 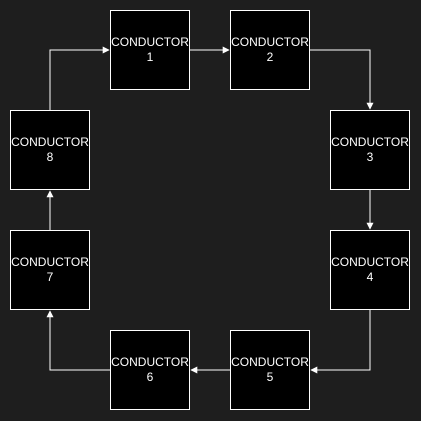 I want to click on conductor-node-4: CONDUCTOR 4, so click(x=370, y=270).